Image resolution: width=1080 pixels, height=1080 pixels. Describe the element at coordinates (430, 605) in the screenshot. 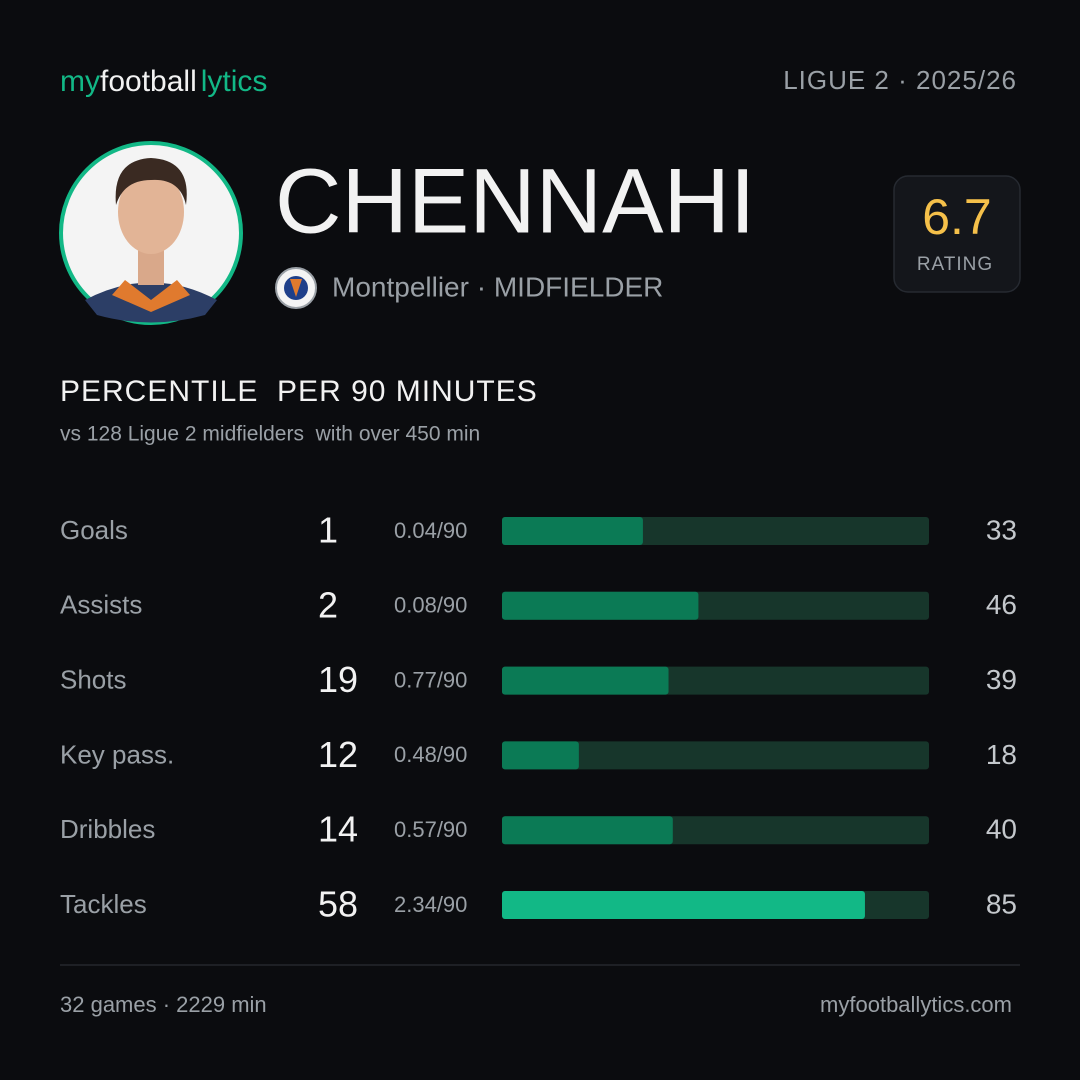

I see `stat-per90: 0.08/90` at that location.